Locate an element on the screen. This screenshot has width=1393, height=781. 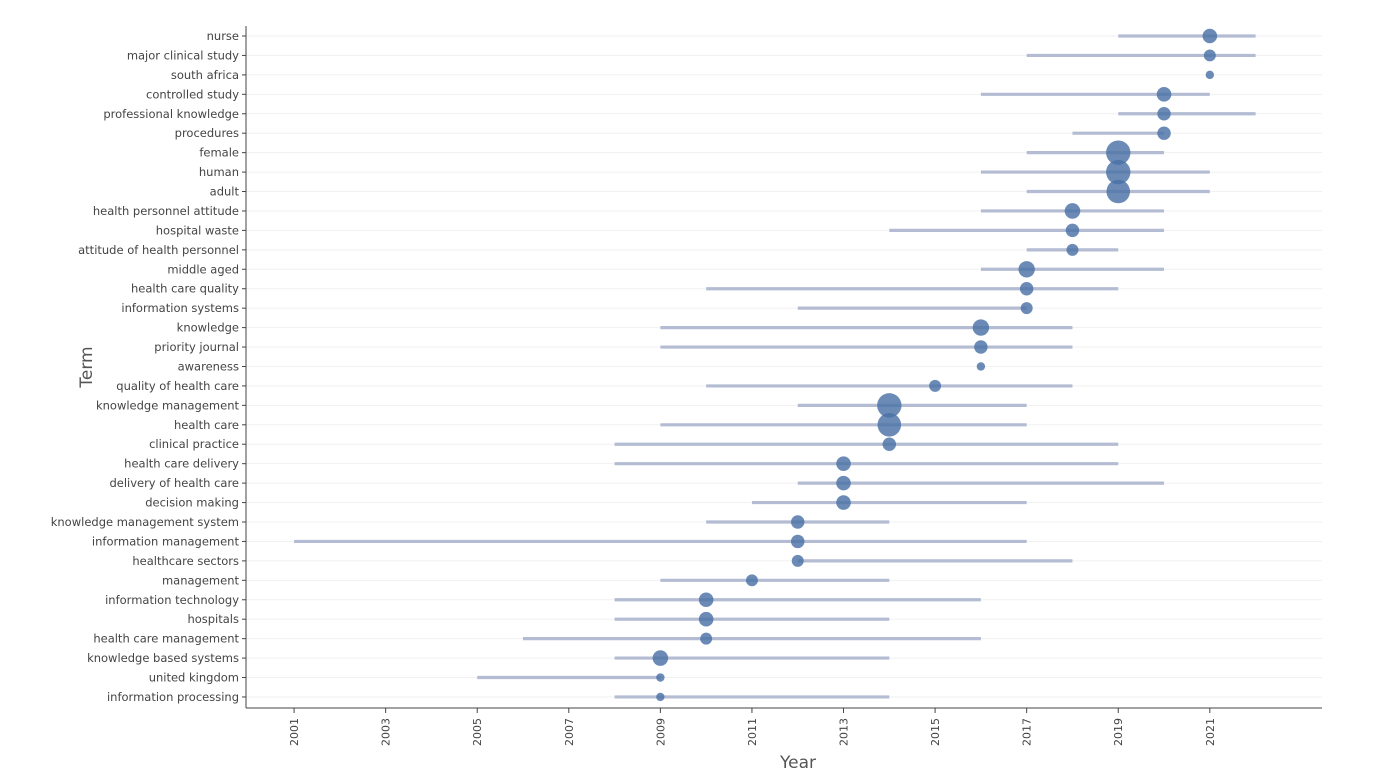
term-label: major clinical study is located at coordinates (183, 55).